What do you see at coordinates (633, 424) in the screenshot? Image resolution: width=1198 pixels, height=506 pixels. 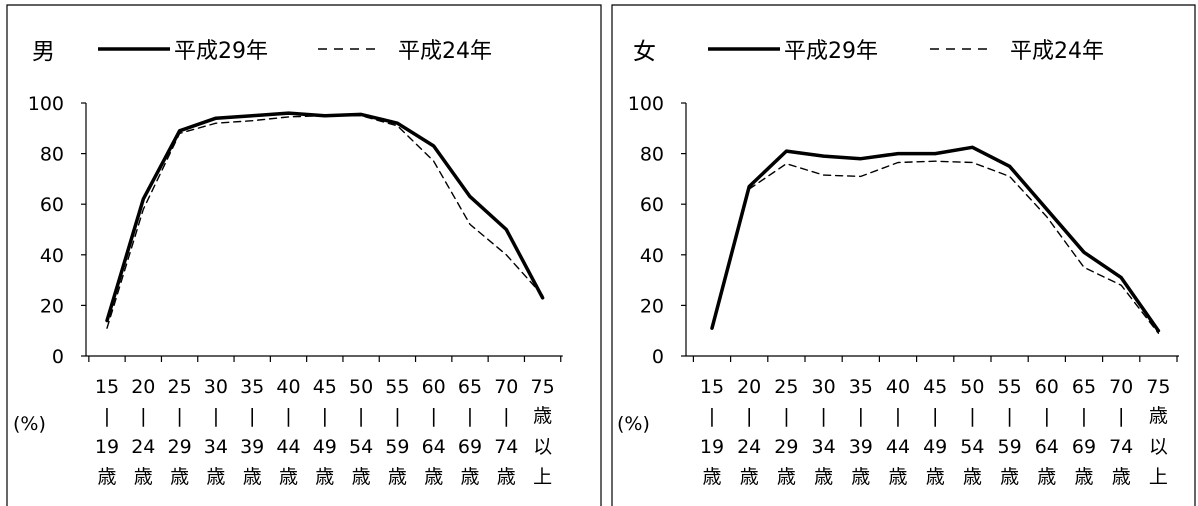 I see `y-unit-label: (%)` at bounding box center [633, 424].